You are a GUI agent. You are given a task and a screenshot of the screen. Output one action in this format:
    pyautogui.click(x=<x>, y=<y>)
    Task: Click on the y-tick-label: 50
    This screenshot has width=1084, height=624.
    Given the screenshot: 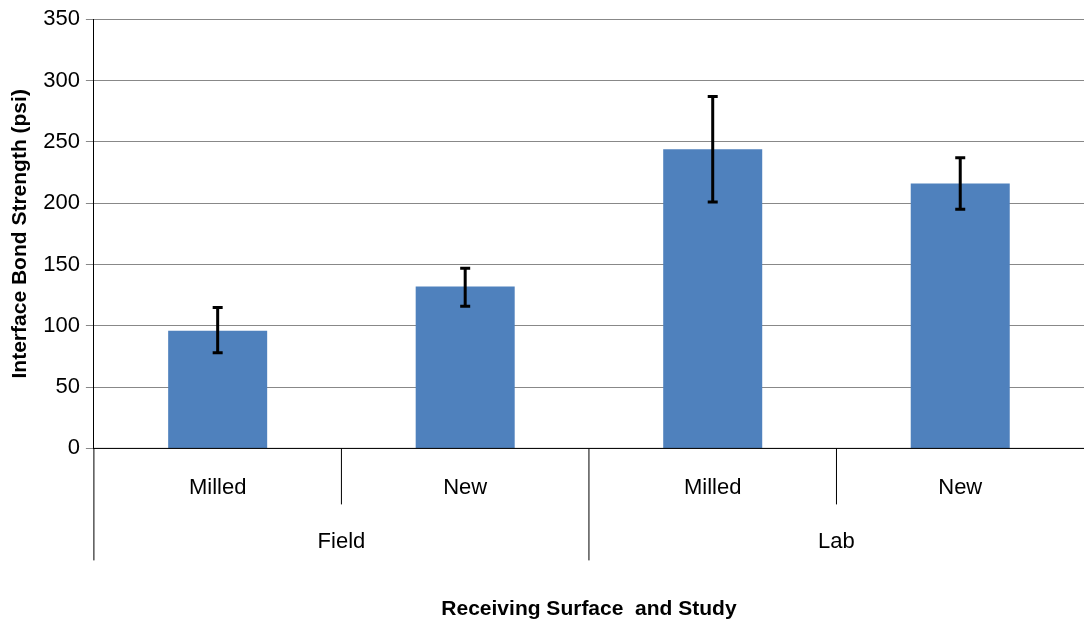 What is the action you would take?
    pyautogui.click(x=67, y=386)
    